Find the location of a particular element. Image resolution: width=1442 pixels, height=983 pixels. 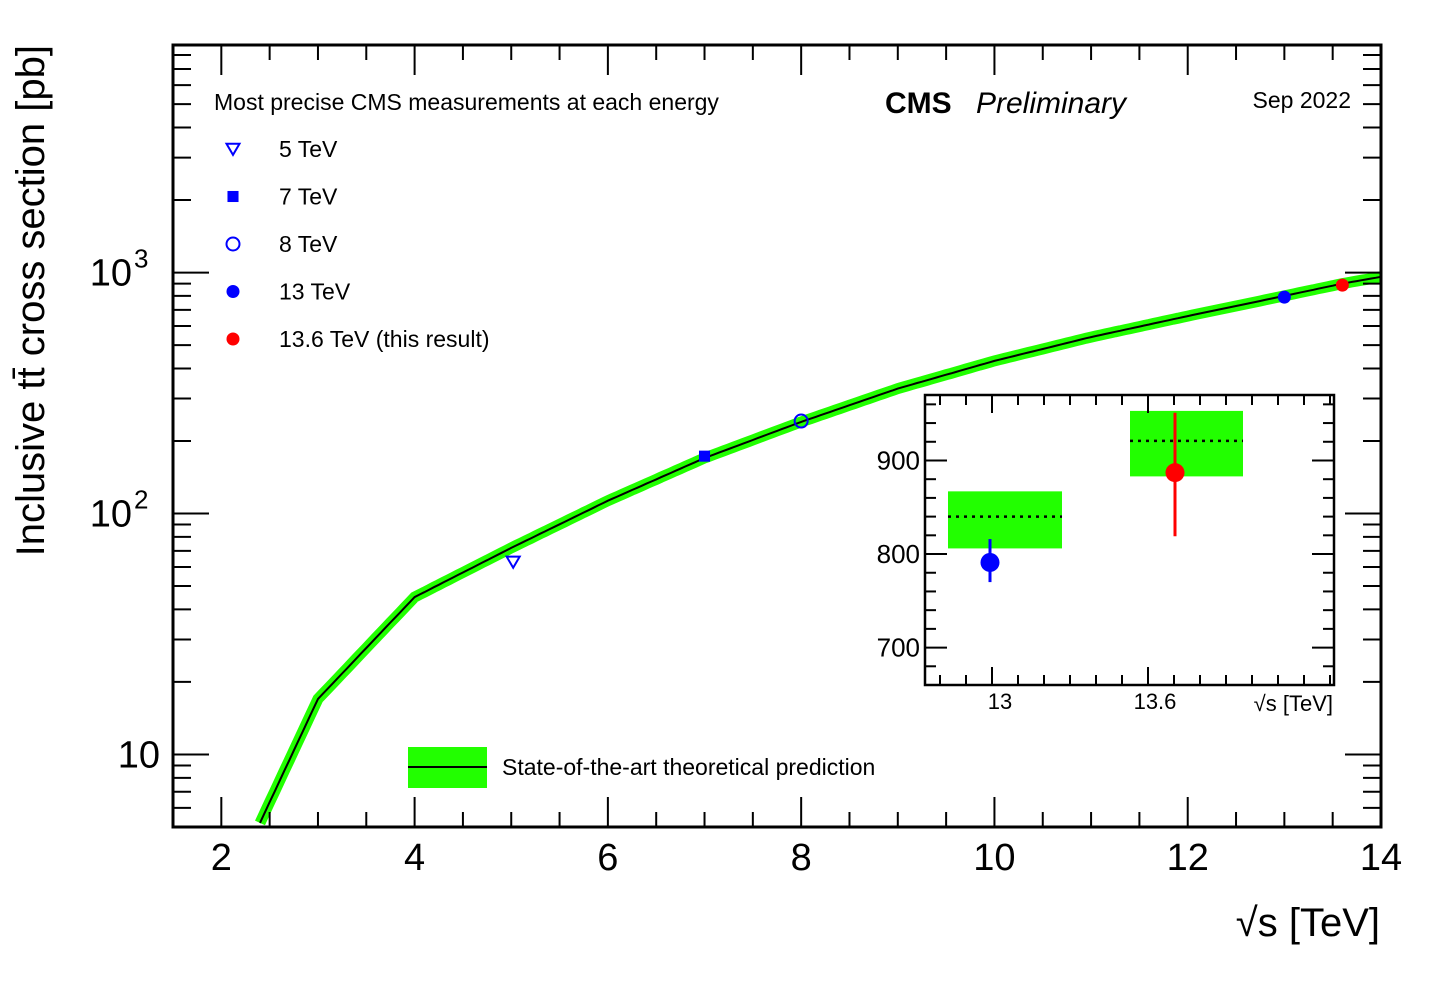

inset-y-tick-label: 700 is located at coordinates (898, 648).